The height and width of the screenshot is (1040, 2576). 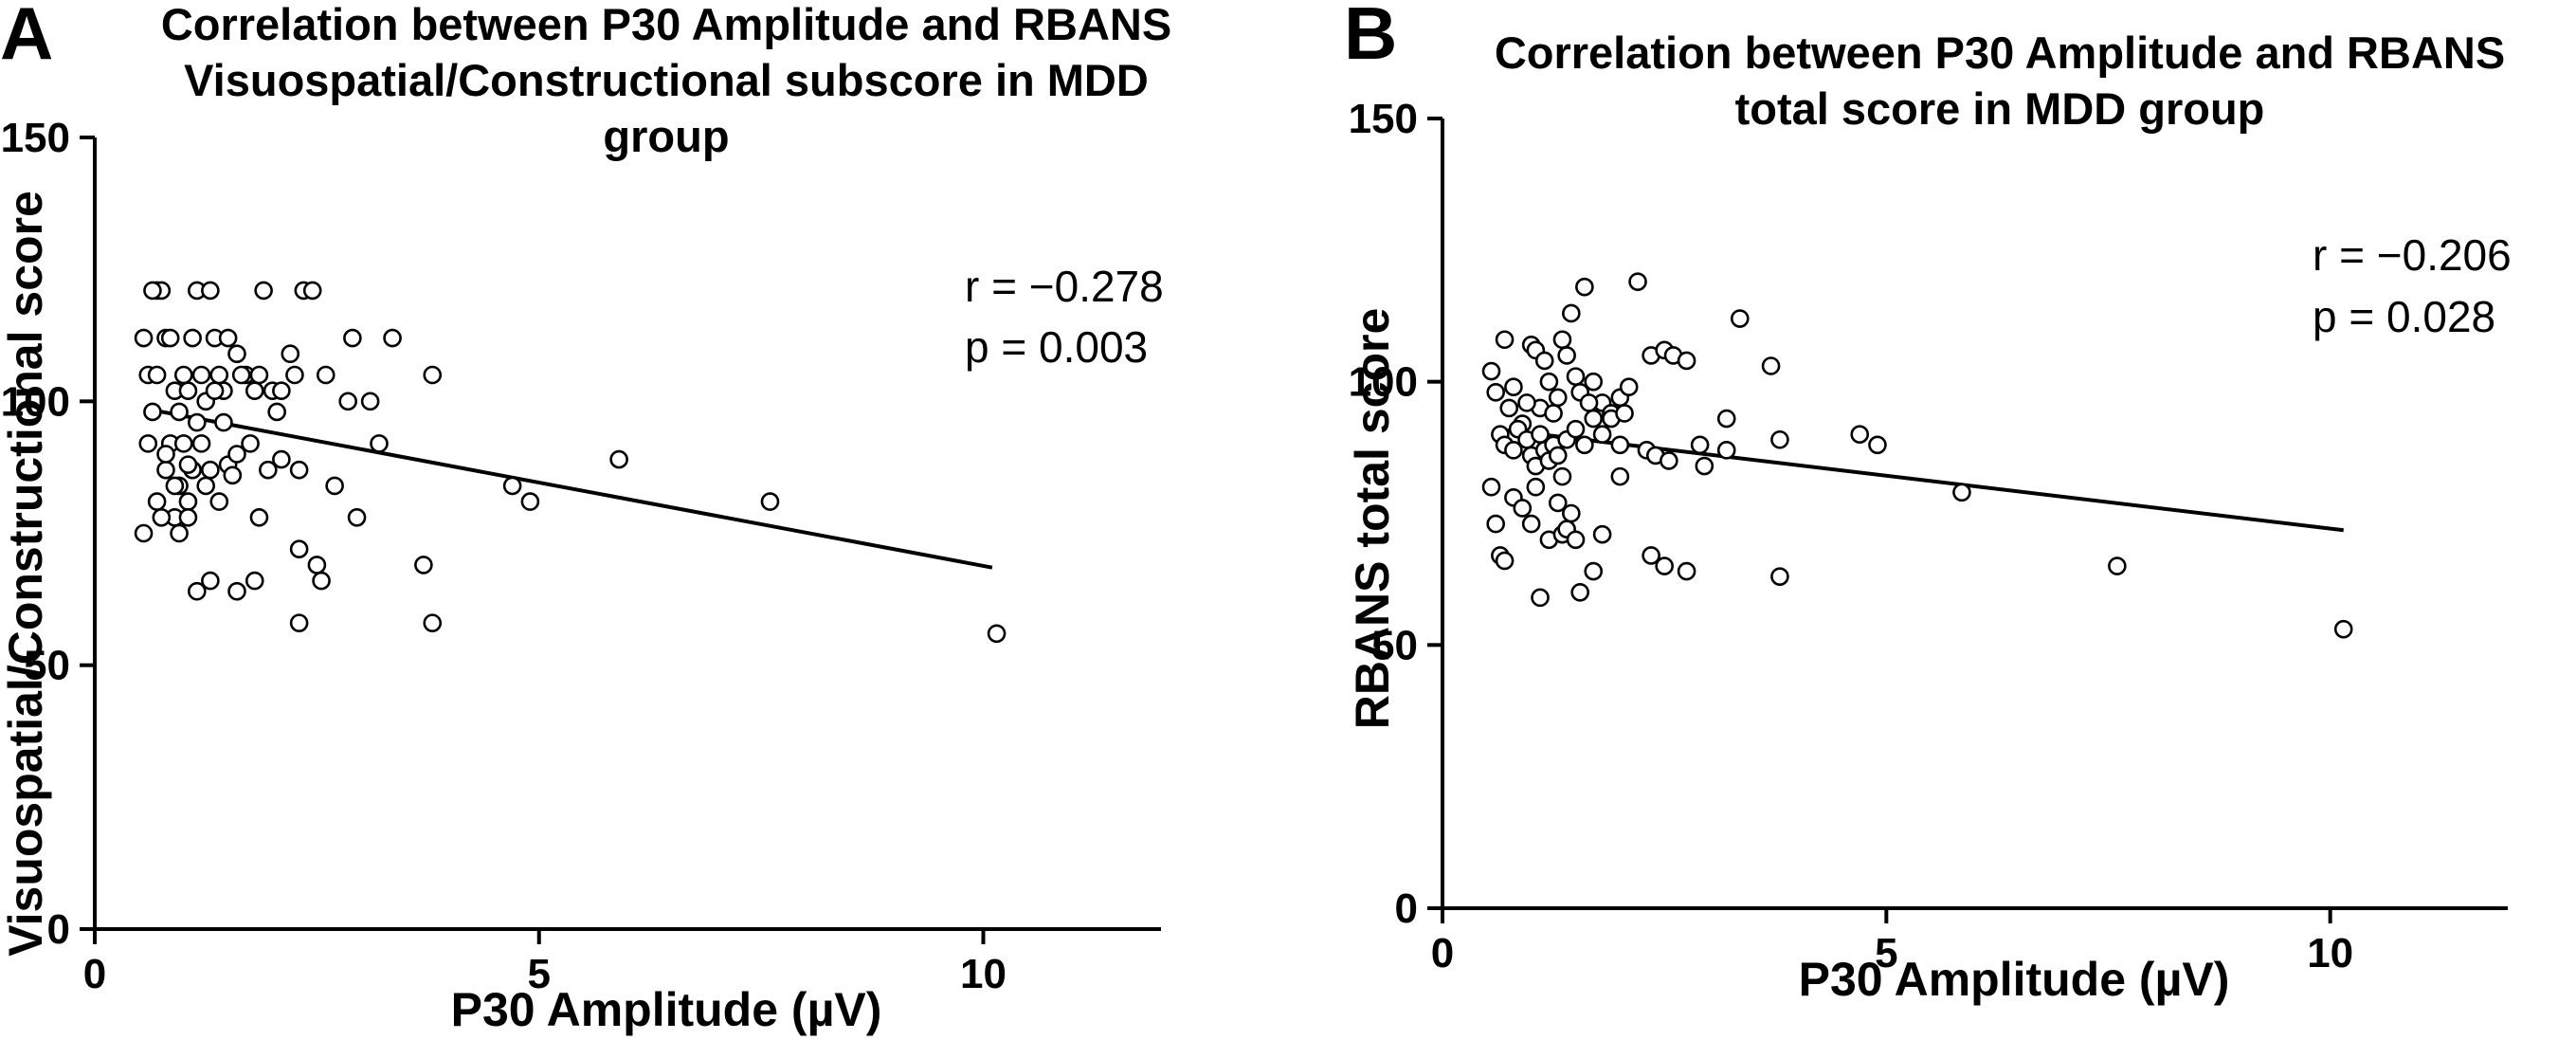 What do you see at coordinates (1056, 347) in the screenshot?
I see `panel-a-stat-p: p = 0.003` at bounding box center [1056, 347].